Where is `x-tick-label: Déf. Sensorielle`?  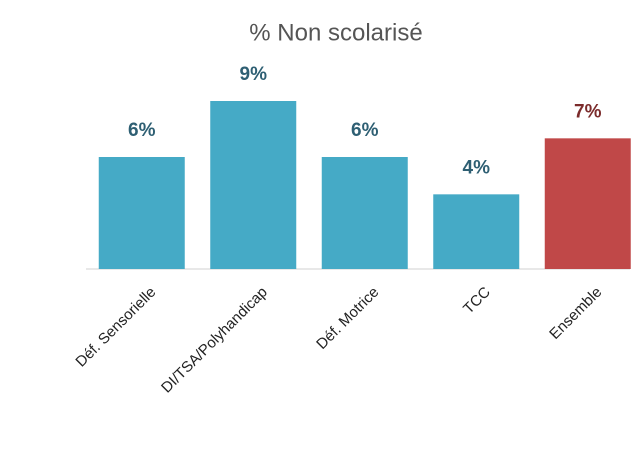 x-tick-label: Déf. Sensorielle is located at coordinates (115, 327).